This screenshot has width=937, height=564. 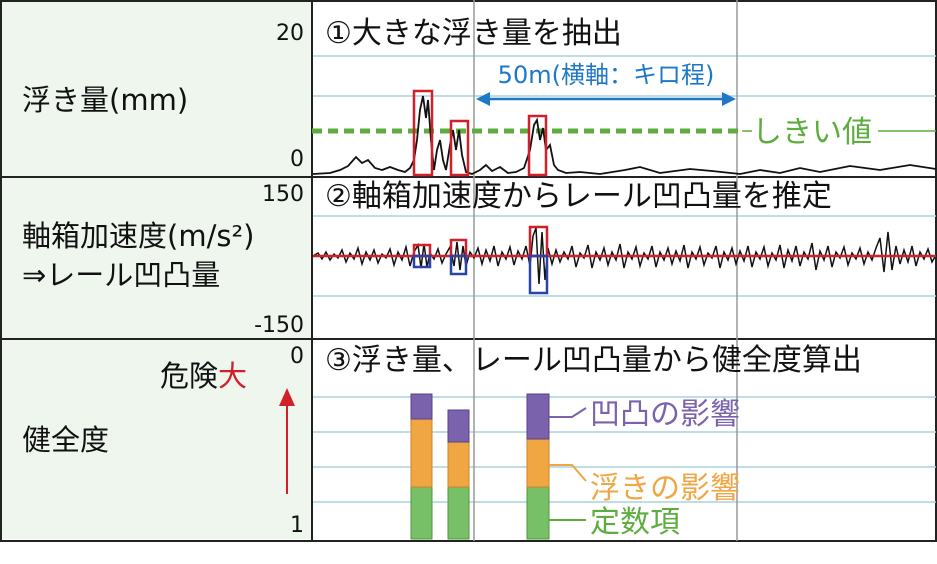 I want to click on legend-leader-unevenness, so click(x=568, y=412).